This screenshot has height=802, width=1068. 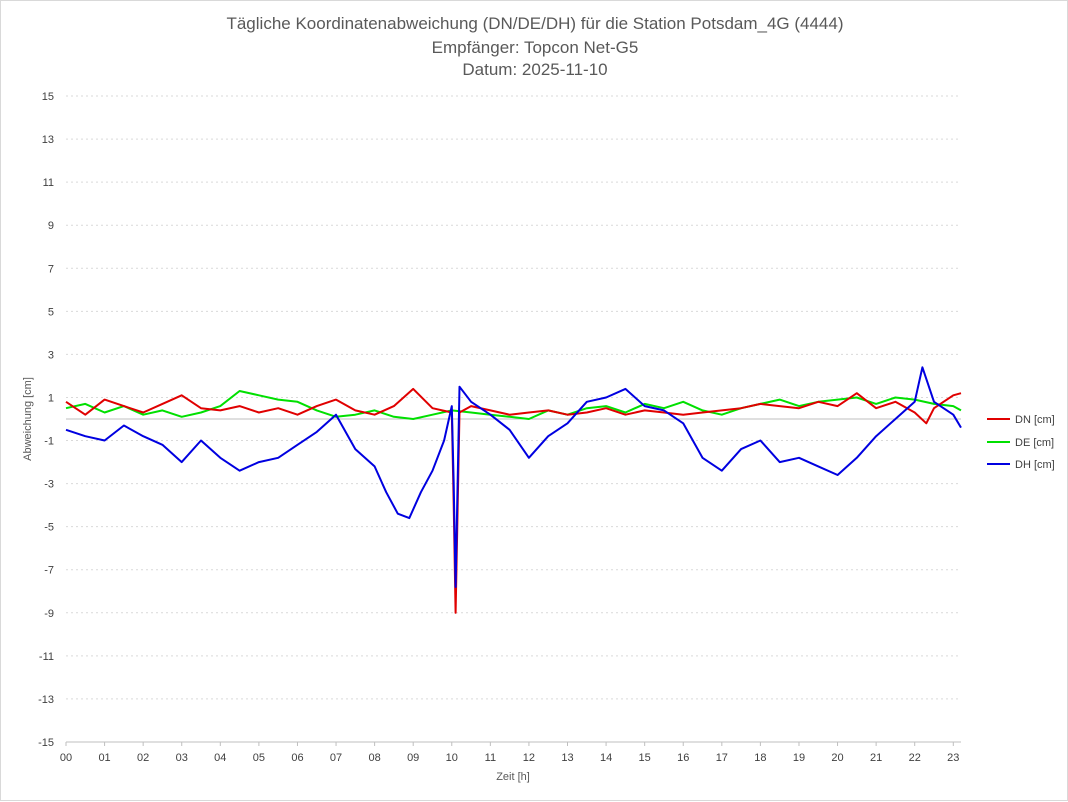 I want to click on chart-title-line-3: Datum: 2025-11-10, so click(x=534, y=69).